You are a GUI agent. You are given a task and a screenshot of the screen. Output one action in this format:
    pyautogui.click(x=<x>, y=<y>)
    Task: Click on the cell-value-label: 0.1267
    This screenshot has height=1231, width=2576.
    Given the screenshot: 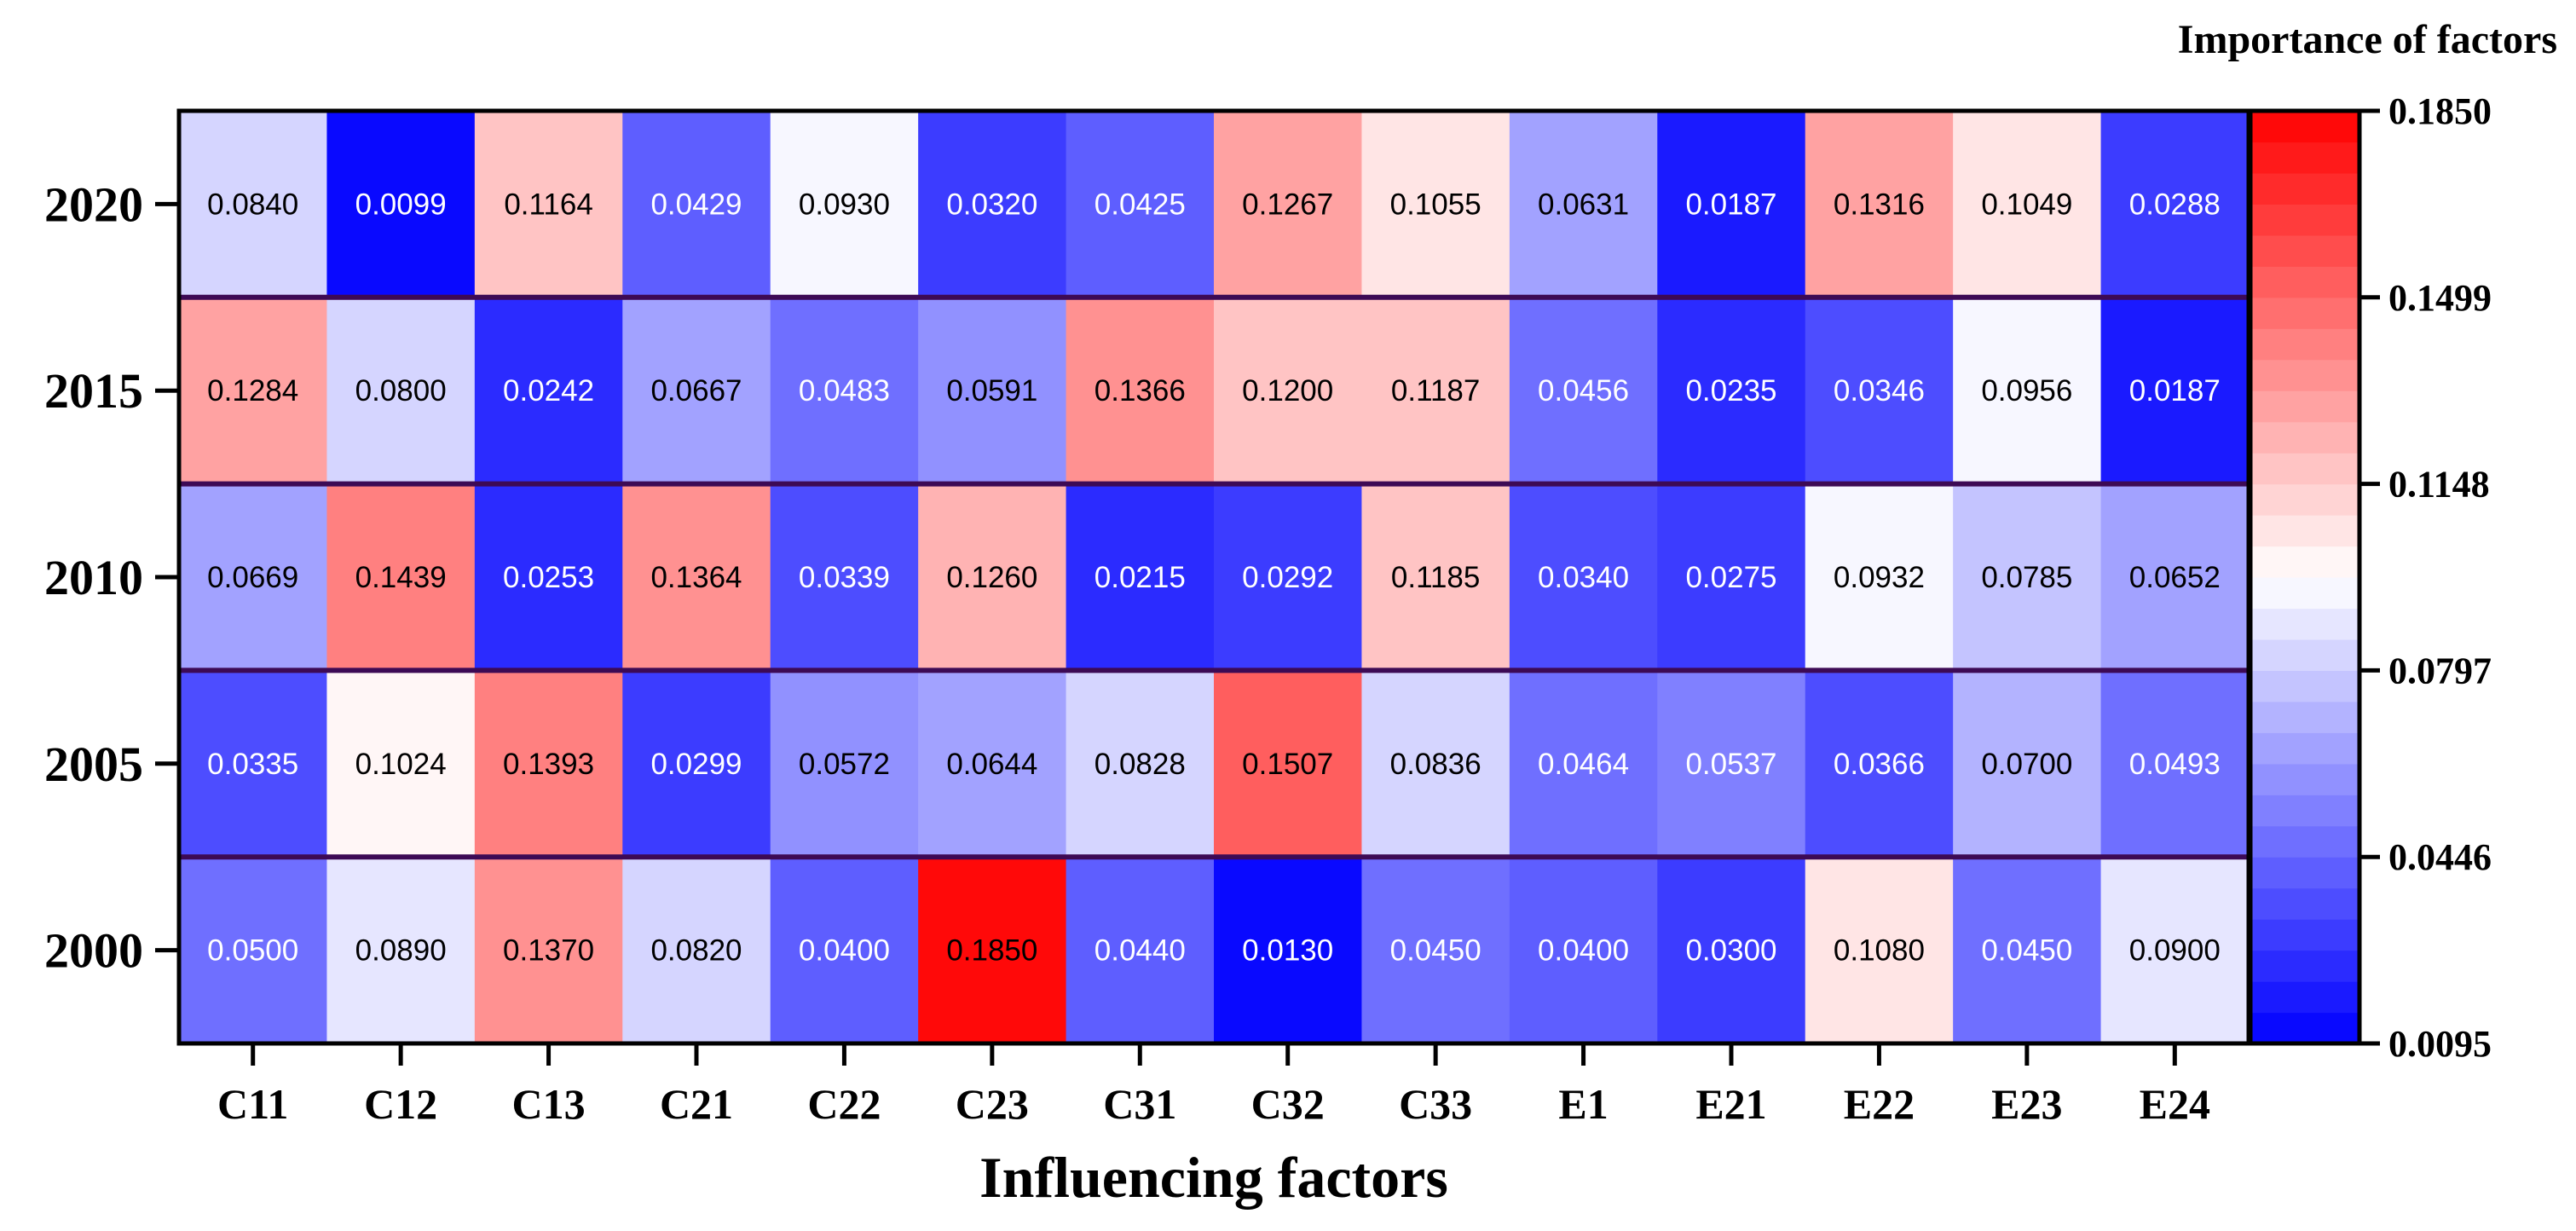 What is the action you would take?
    pyautogui.click(x=1287, y=204)
    